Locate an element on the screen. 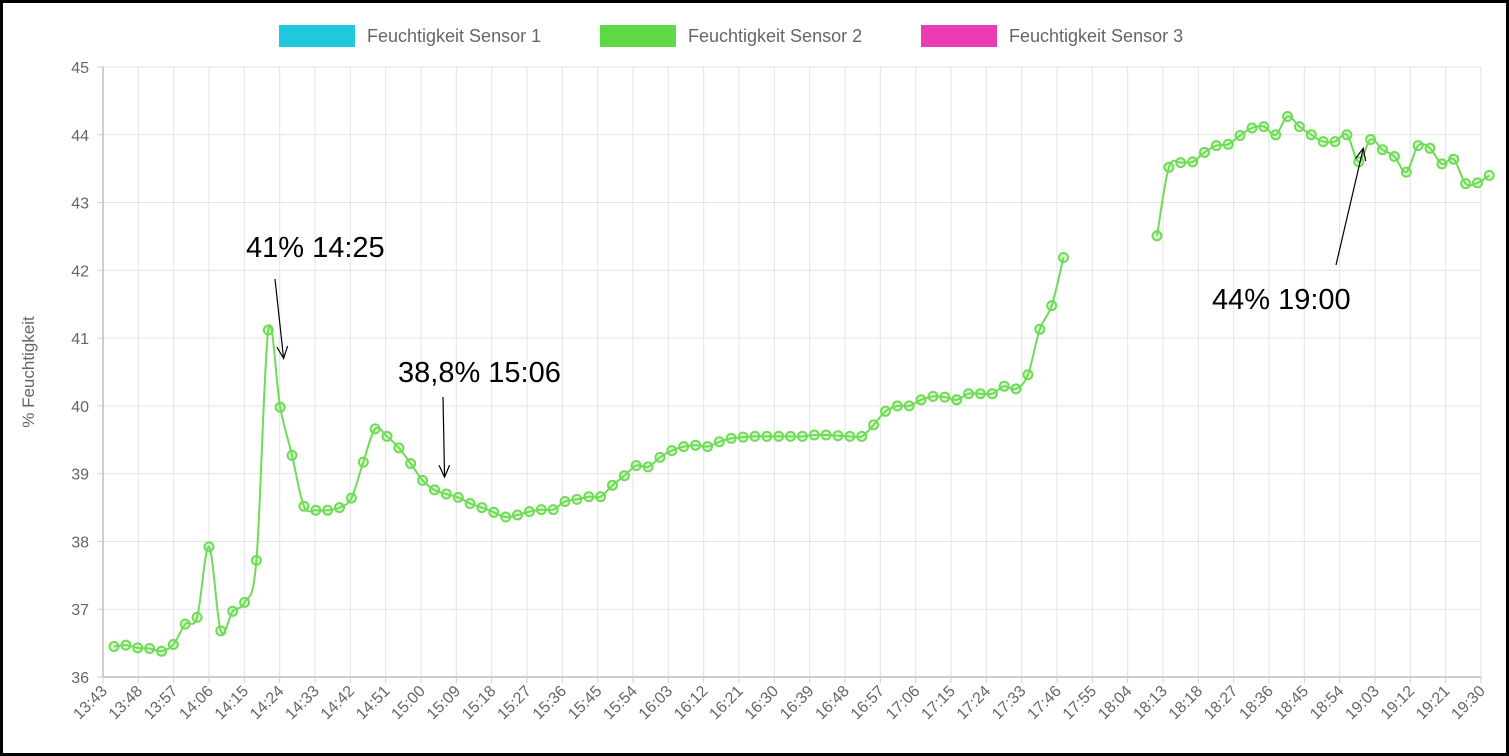 This screenshot has height=756, width=1509. legend-item: Feuchtigkeit Sensor 3 is located at coordinates (1052, 36).